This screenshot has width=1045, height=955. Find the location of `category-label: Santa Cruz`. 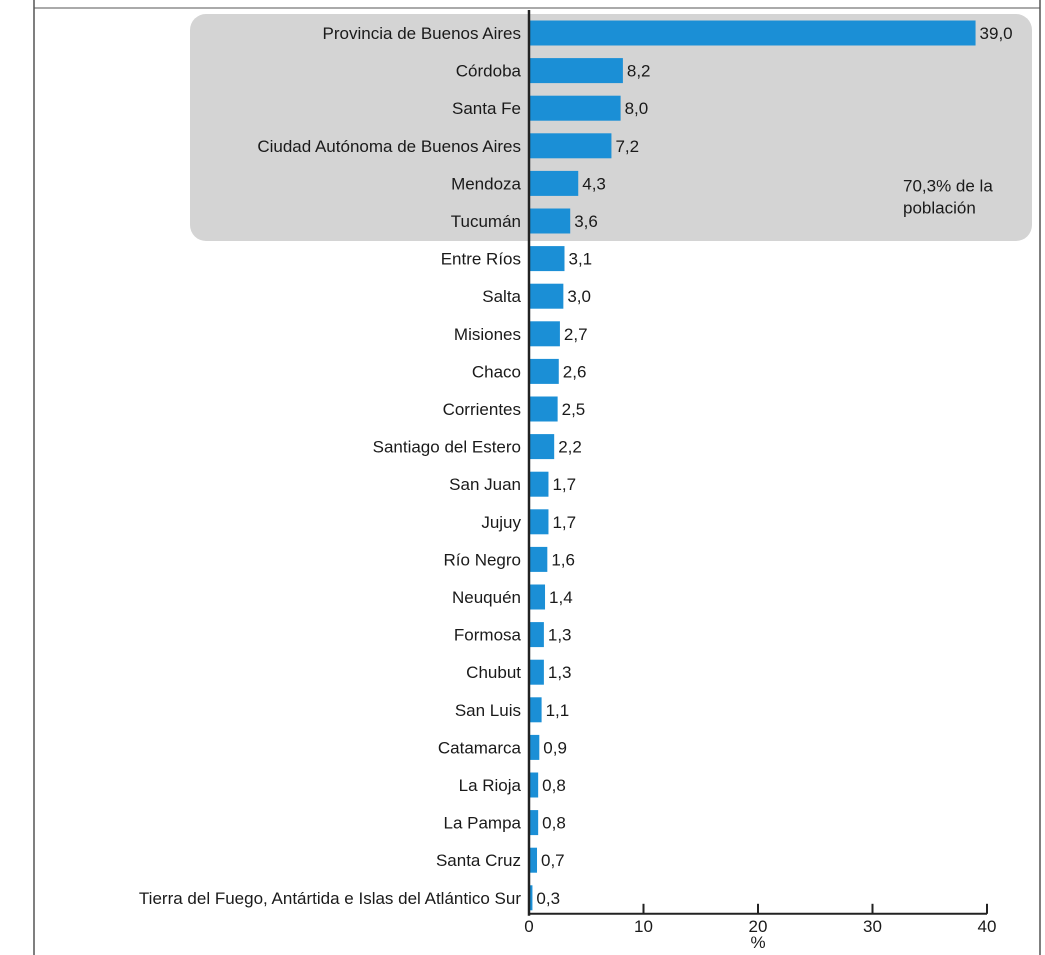

category-label: Santa Cruz is located at coordinates (478, 860).